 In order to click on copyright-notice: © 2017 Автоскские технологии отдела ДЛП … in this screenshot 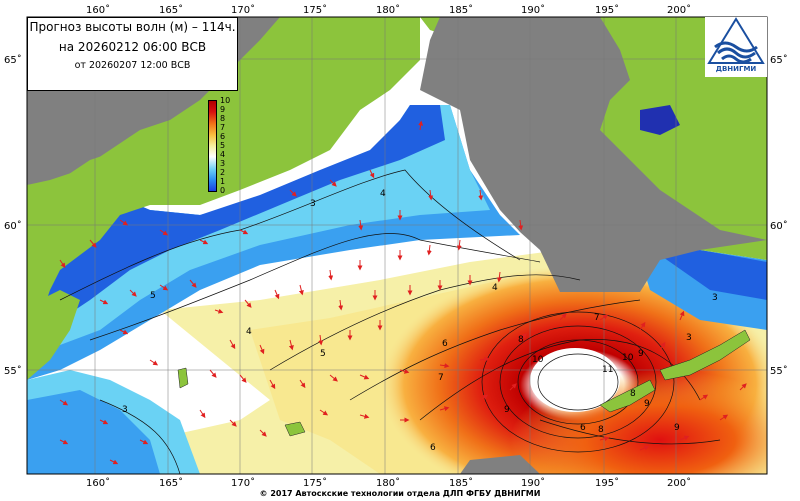, I will do `click(400, 493)`.